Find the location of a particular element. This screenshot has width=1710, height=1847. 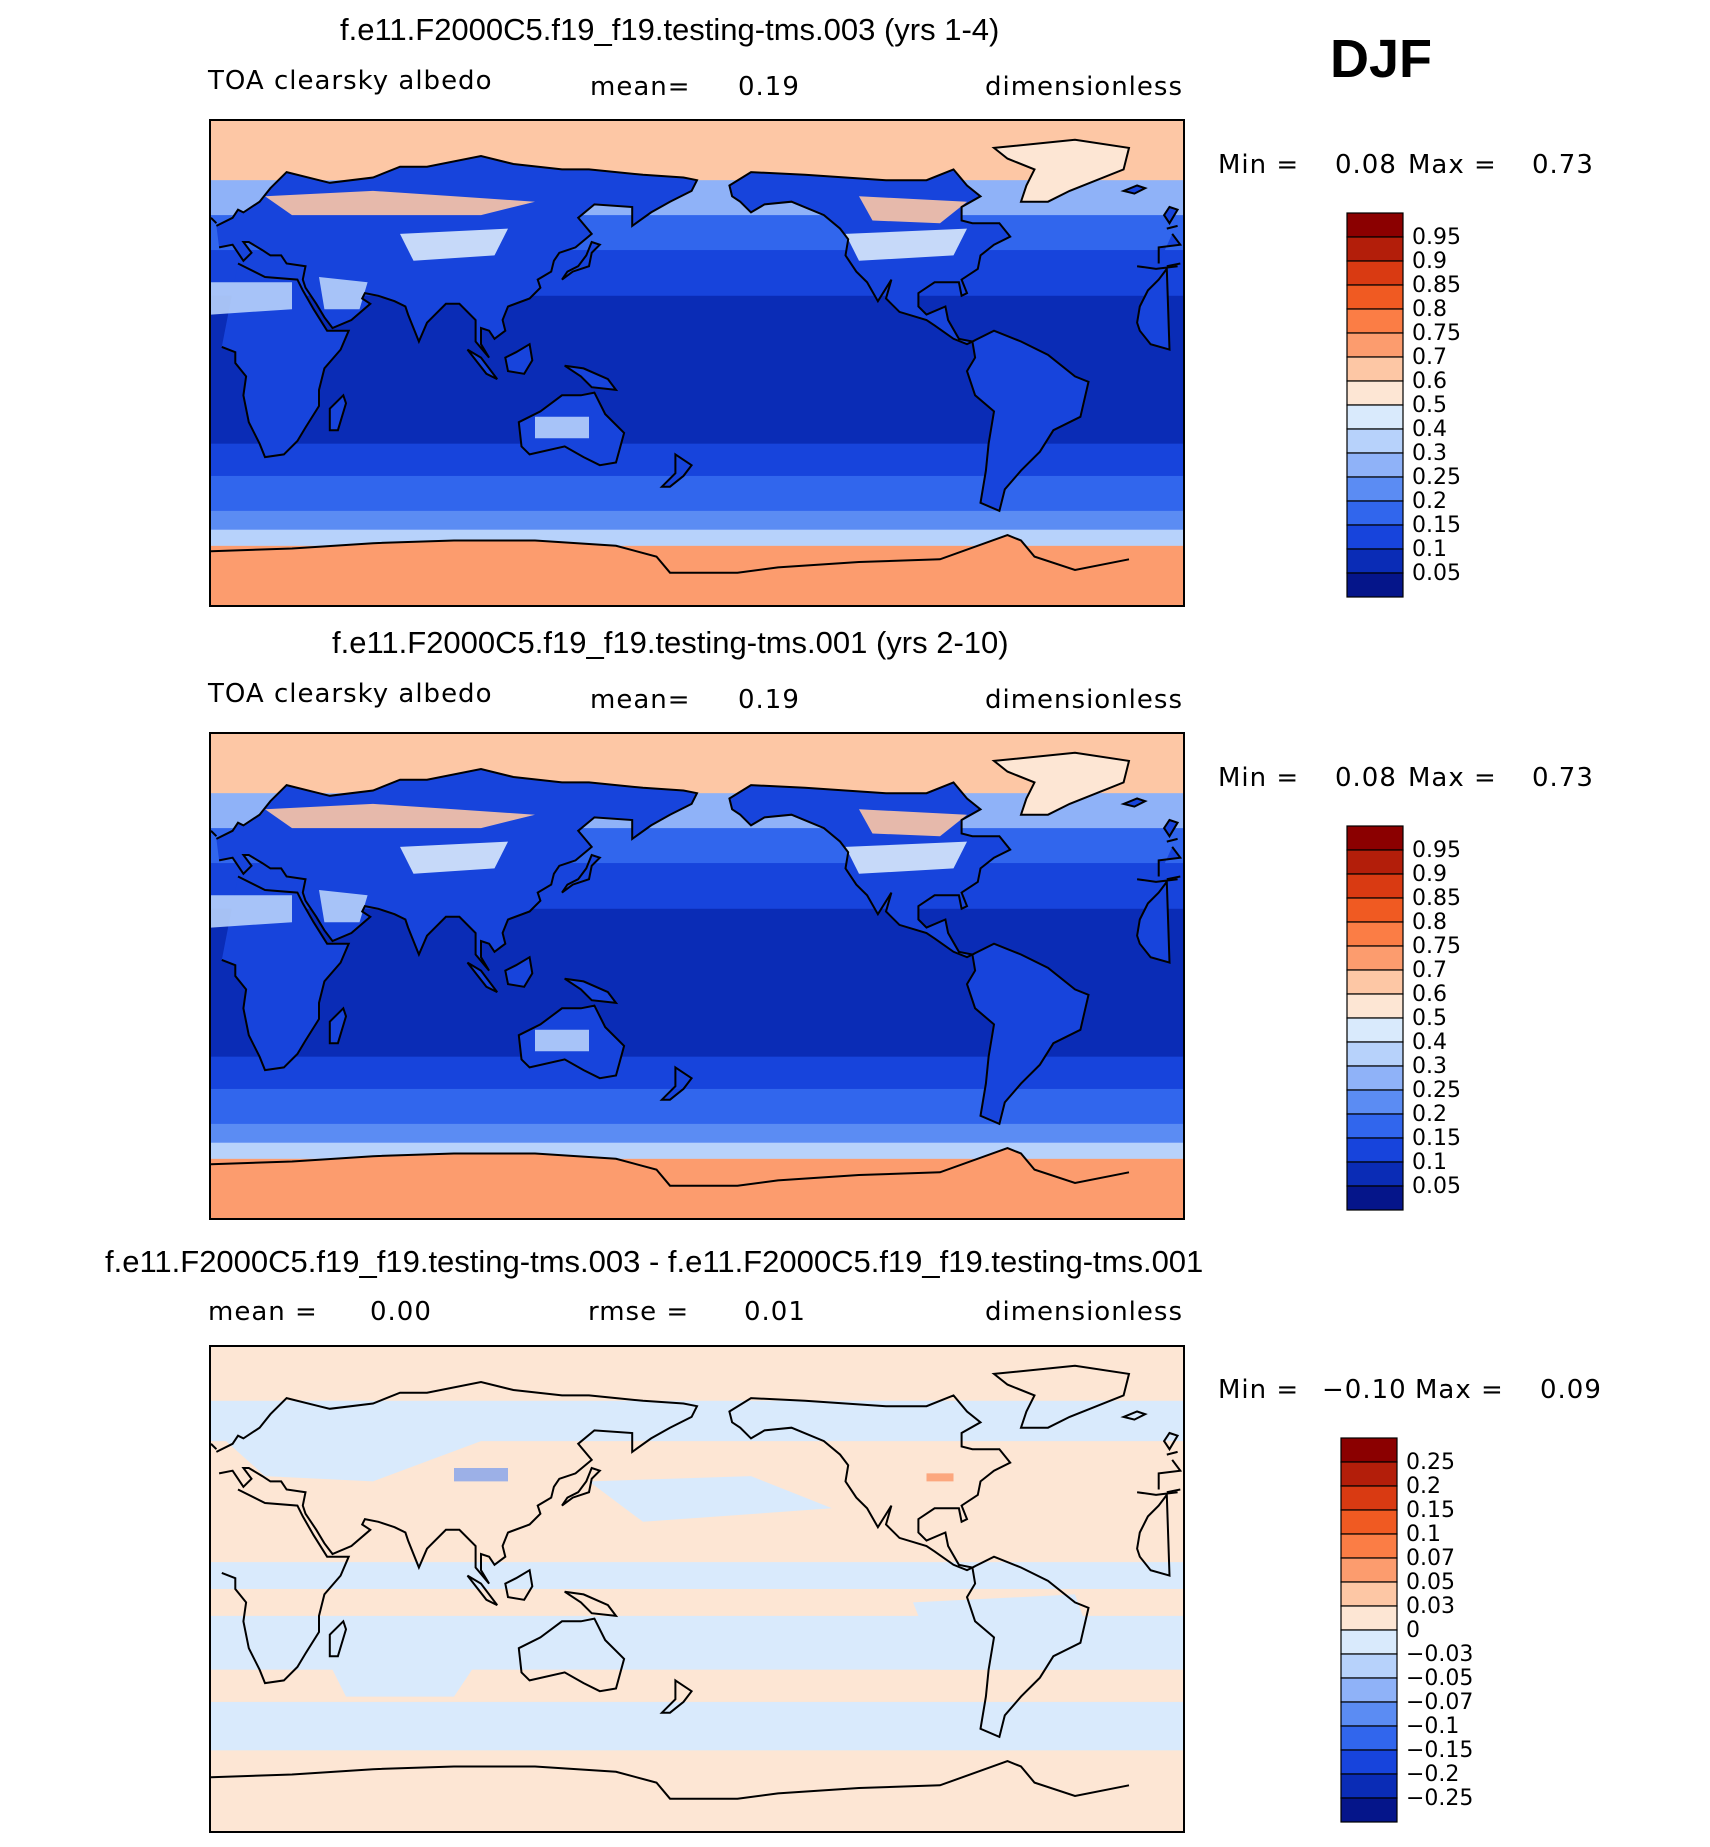

panel-3-rmse-label: rmse = is located at coordinates (639, 1312).